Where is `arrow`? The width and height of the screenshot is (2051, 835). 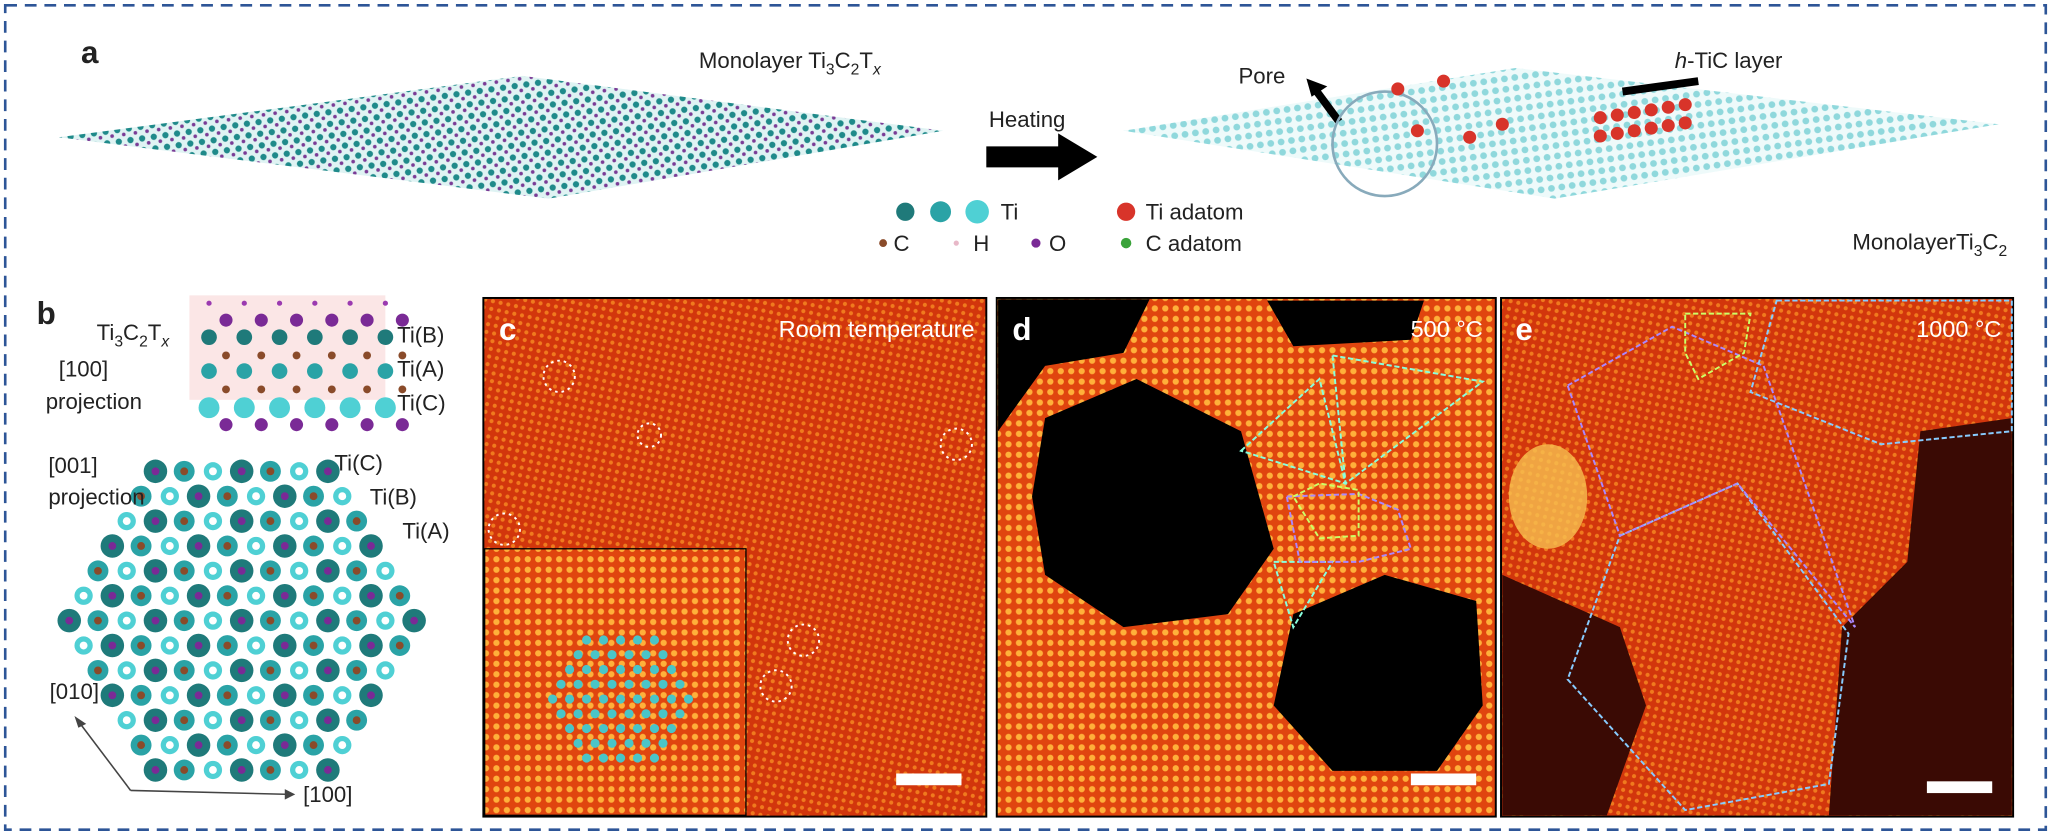
arrow is located at coordinates (1317, 87).